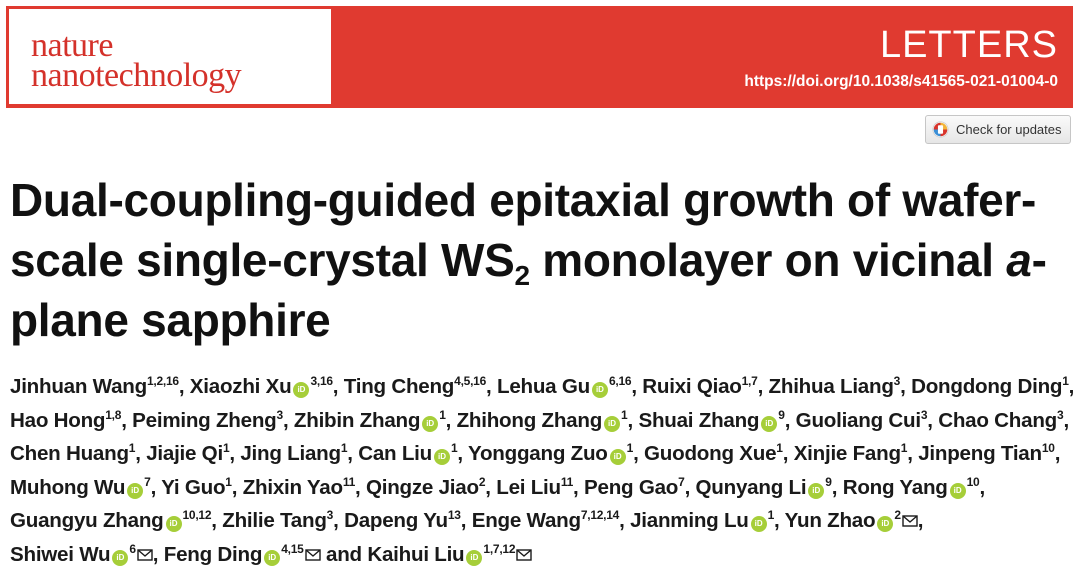 The height and width of the screenshot is (577, 1080). I want to click on author-item: Dapeng Yu13,, so click(405, 520).